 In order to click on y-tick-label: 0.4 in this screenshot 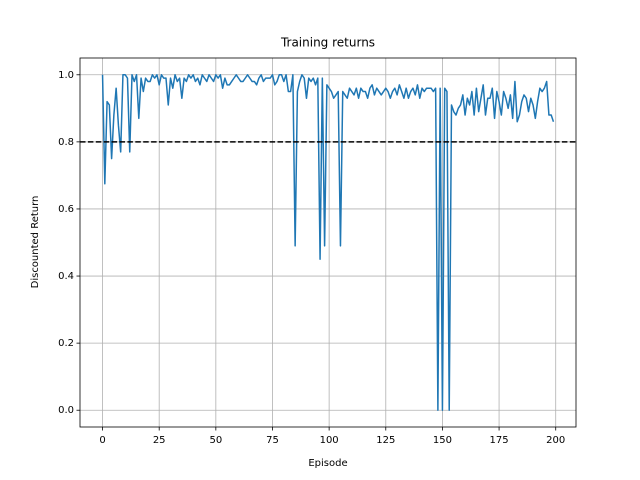, I will do `click(66, 276)`.